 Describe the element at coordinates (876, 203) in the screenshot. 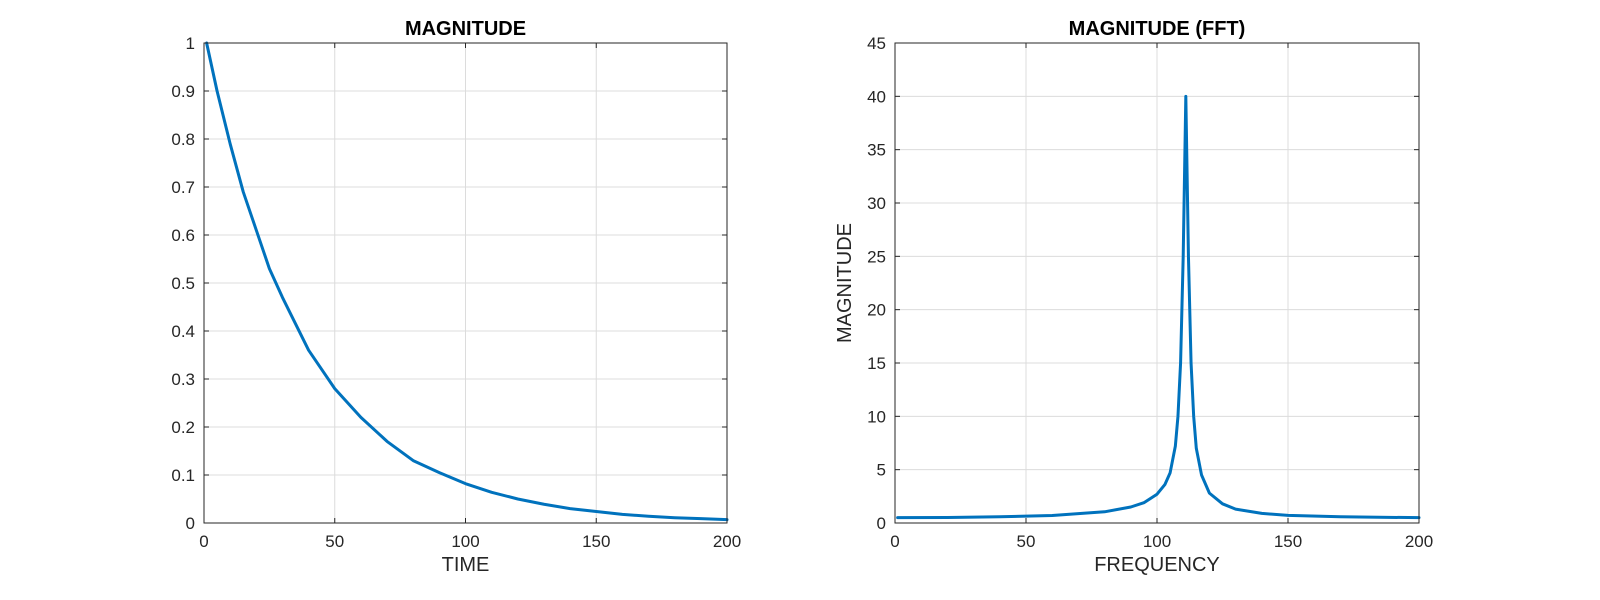

I see `y-tick-label: 30` at that location.